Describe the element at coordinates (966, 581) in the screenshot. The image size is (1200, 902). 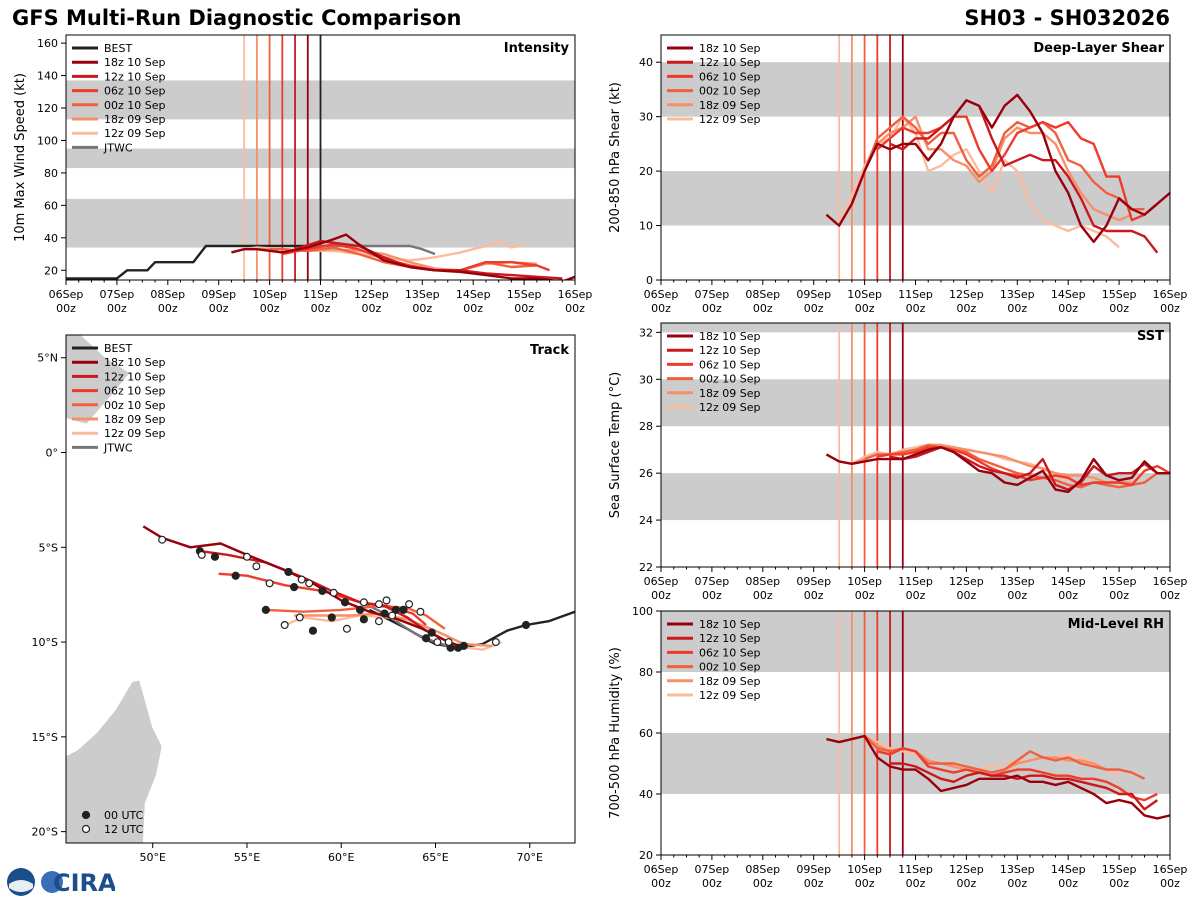
I see `sst-xtick-label-6: 12Sep` at that location.